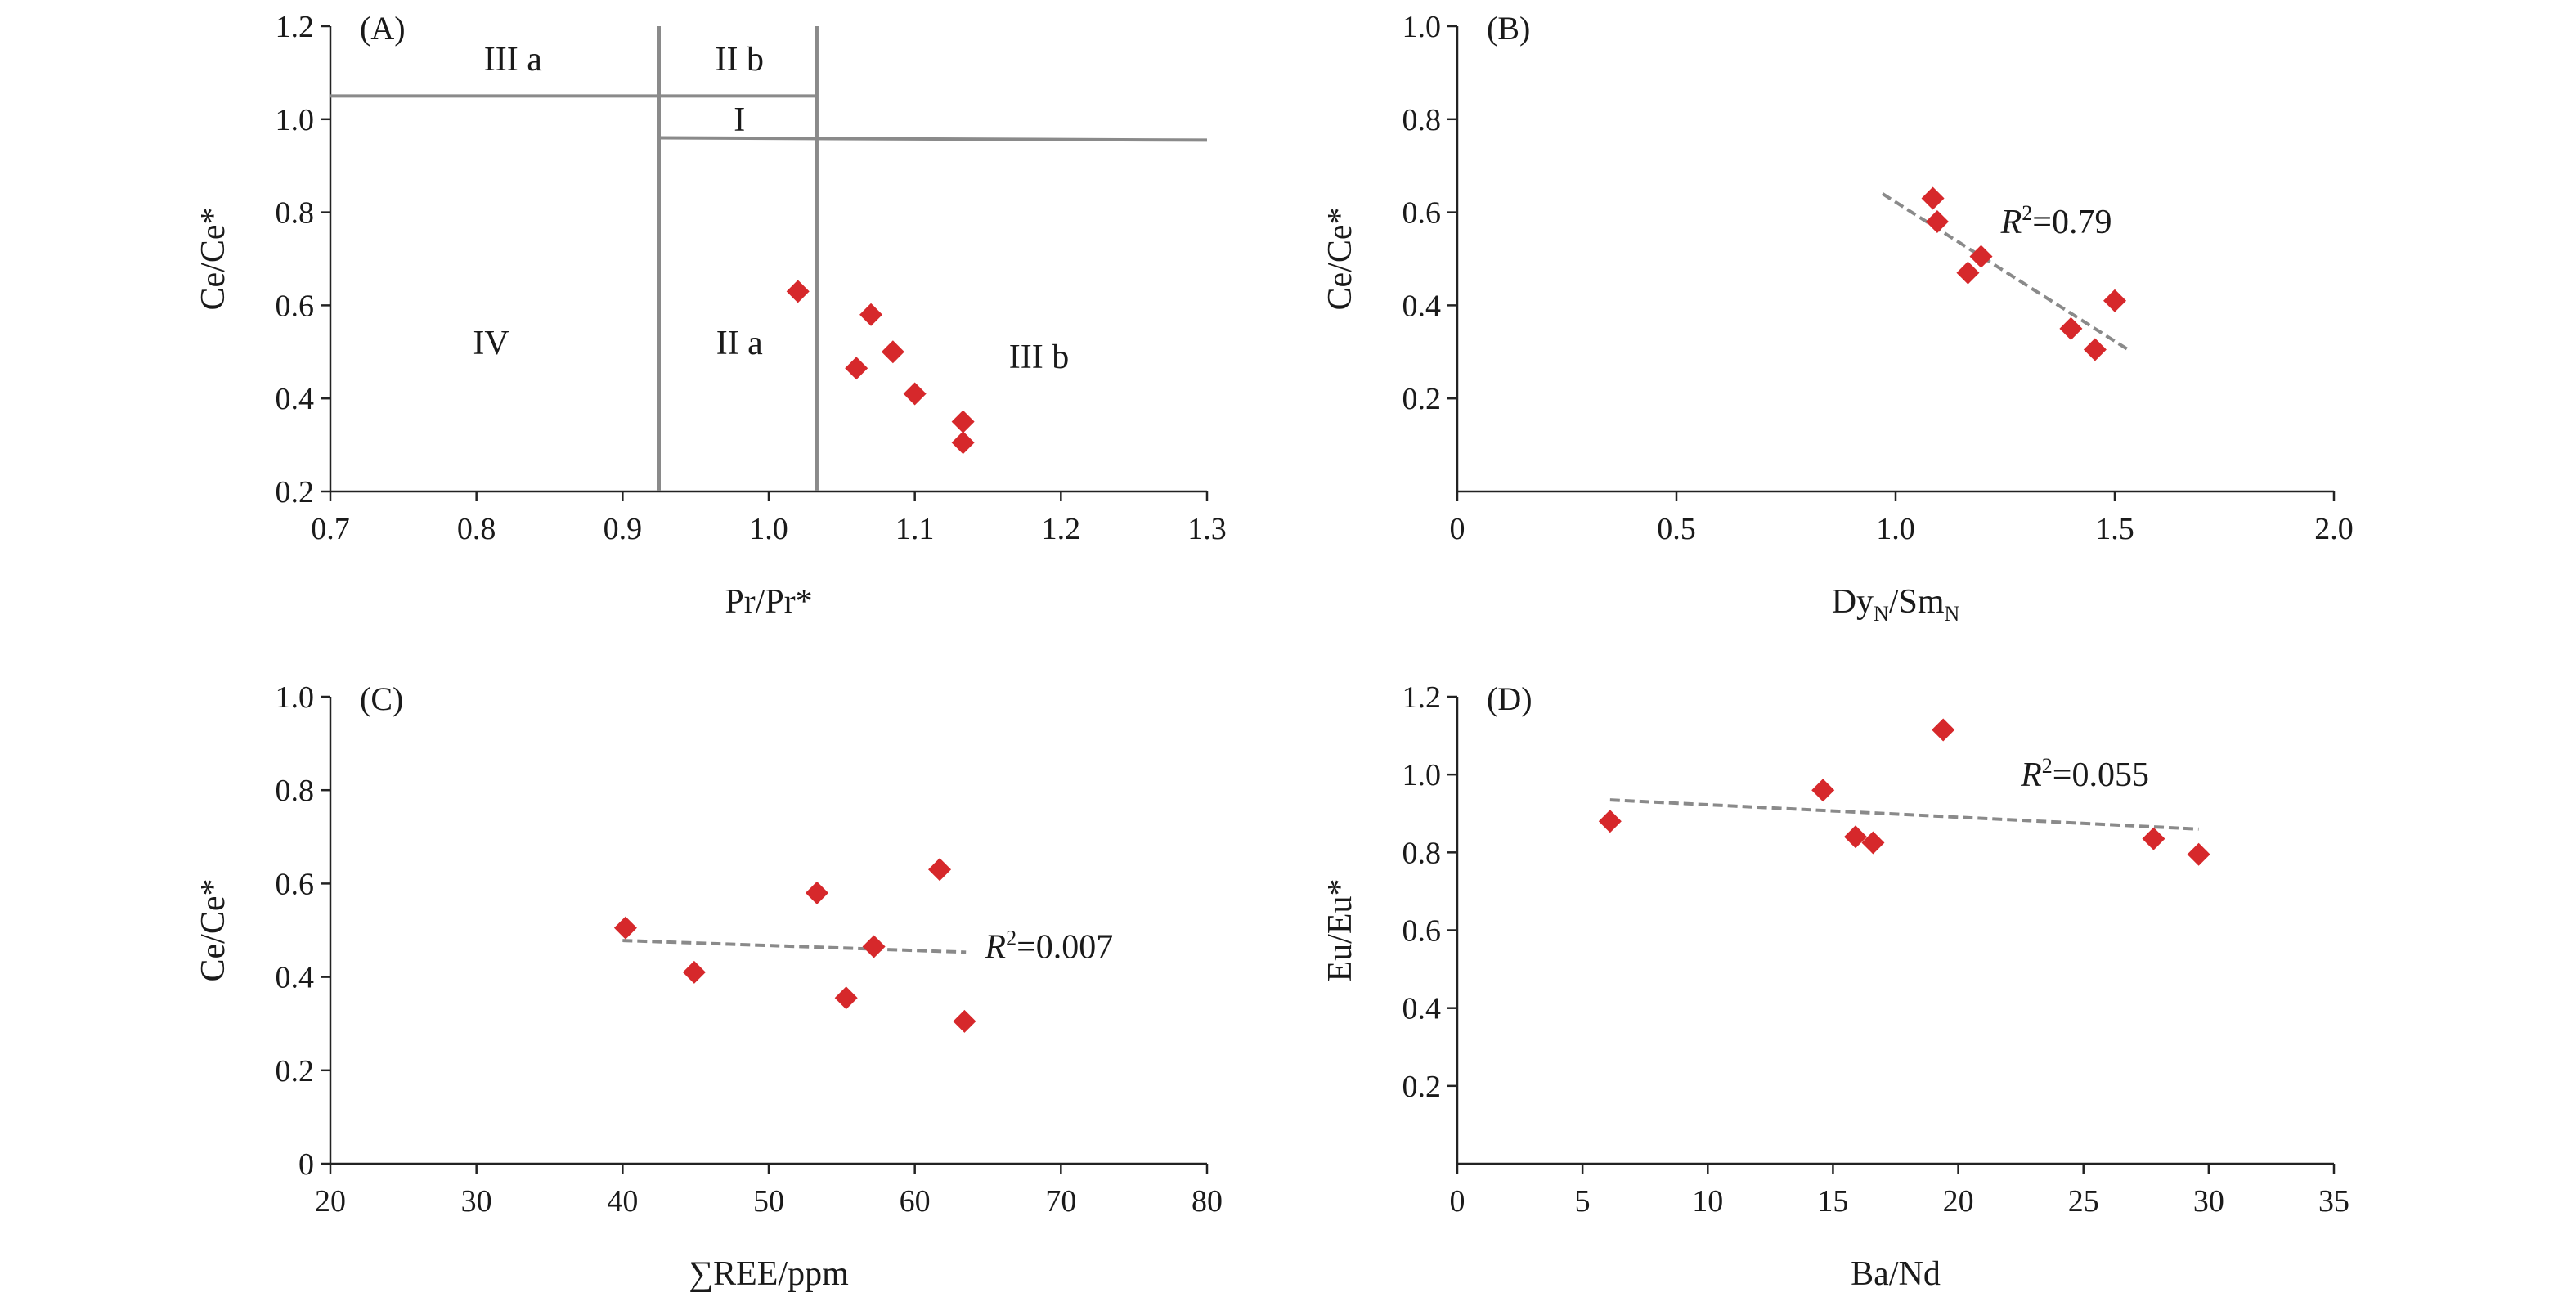 The image size is (2576, 1306). Describe the element at coordinates (491, 343) in the screenshot. I see `region-label: IV` at that location.